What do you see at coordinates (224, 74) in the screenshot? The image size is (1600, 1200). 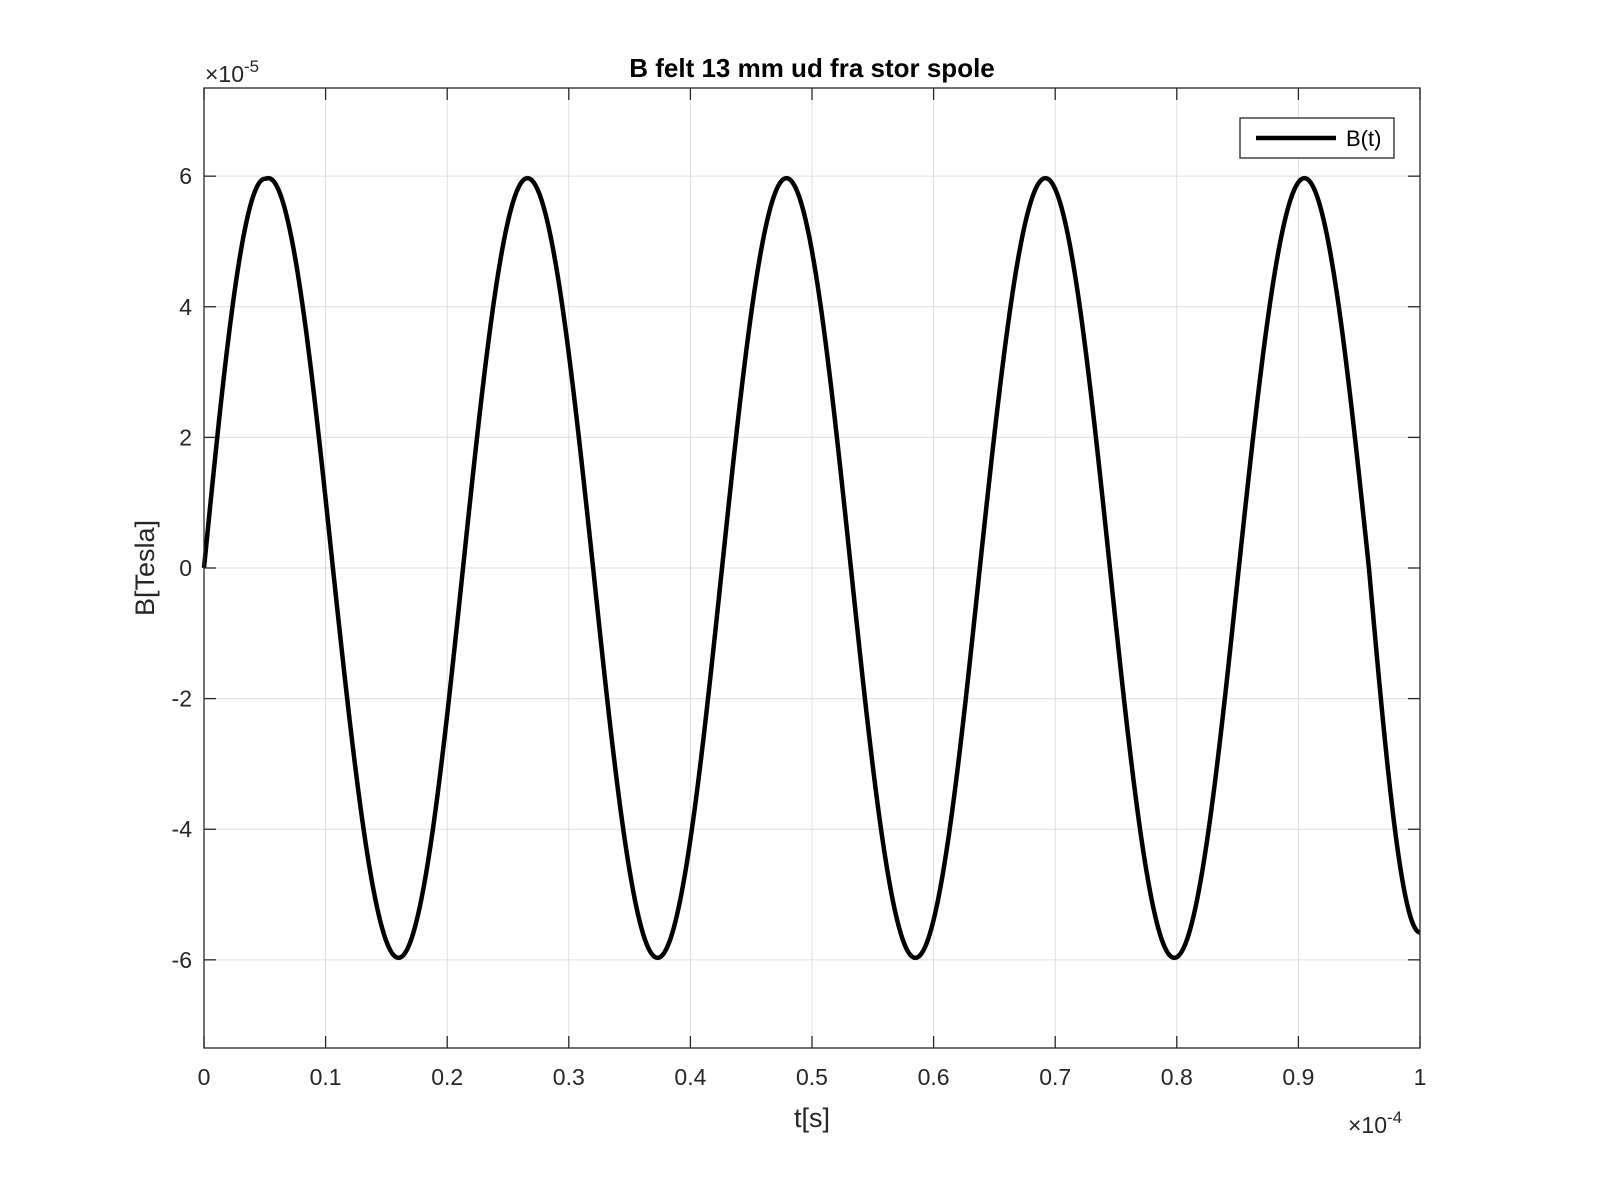 I see `y-exponent-base: ×10` at bounding box center [224, 74].